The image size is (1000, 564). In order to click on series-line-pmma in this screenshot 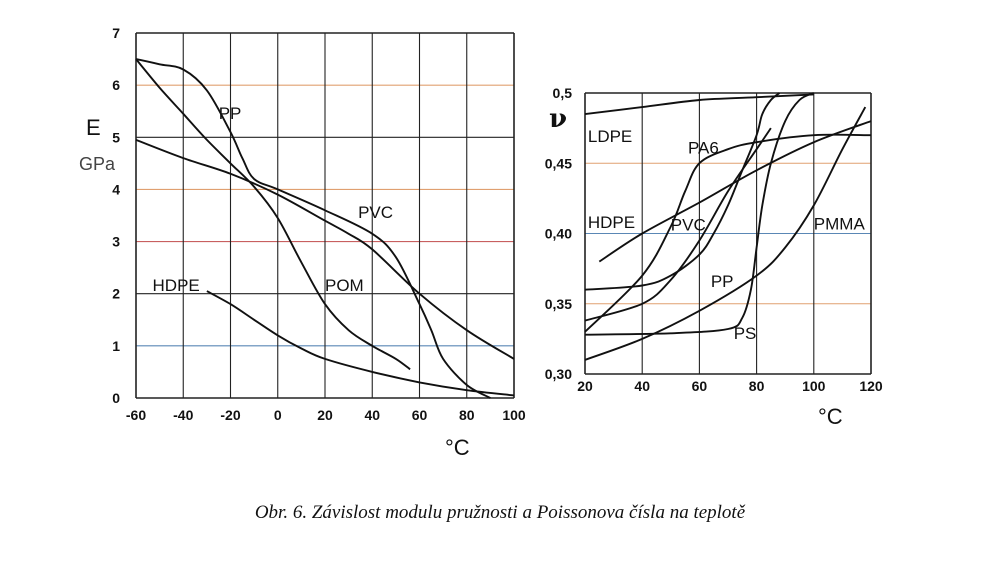, I will do `click(725, 233)`.